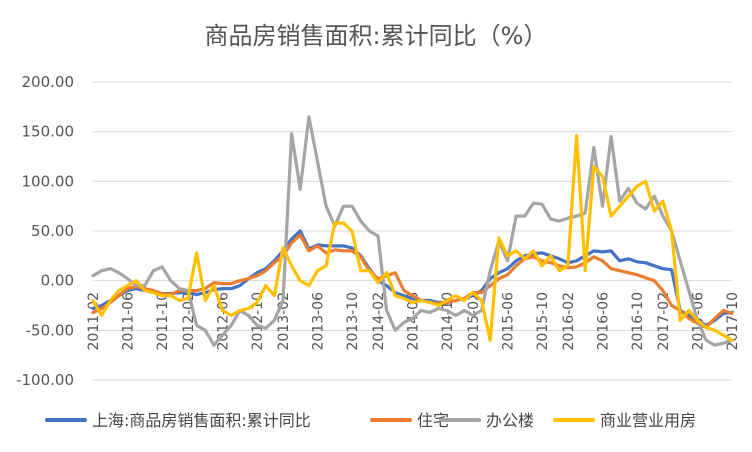 The width and height of the screenshot is (752, 452). I want to click on x-tick-label: 2013-06, so click(319, 321).